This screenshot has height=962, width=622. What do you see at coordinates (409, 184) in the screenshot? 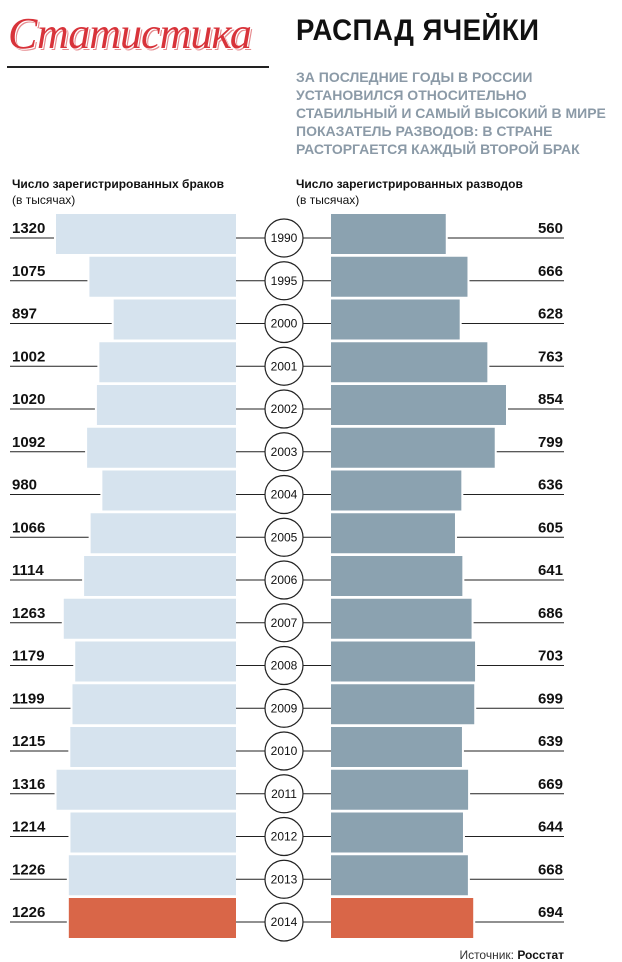
I see `divorces-label-title: Число зарегистрированных разводов` at bounding box center [409, 184].